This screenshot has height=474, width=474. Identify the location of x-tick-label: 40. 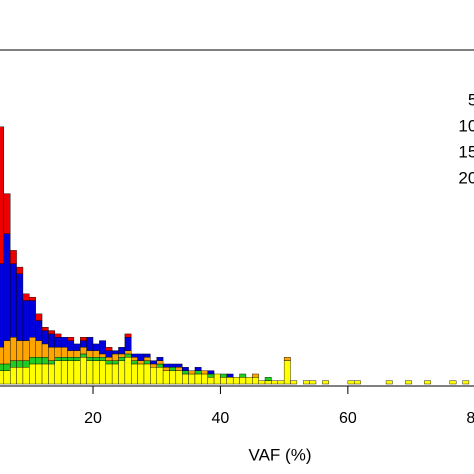
(221, 418).